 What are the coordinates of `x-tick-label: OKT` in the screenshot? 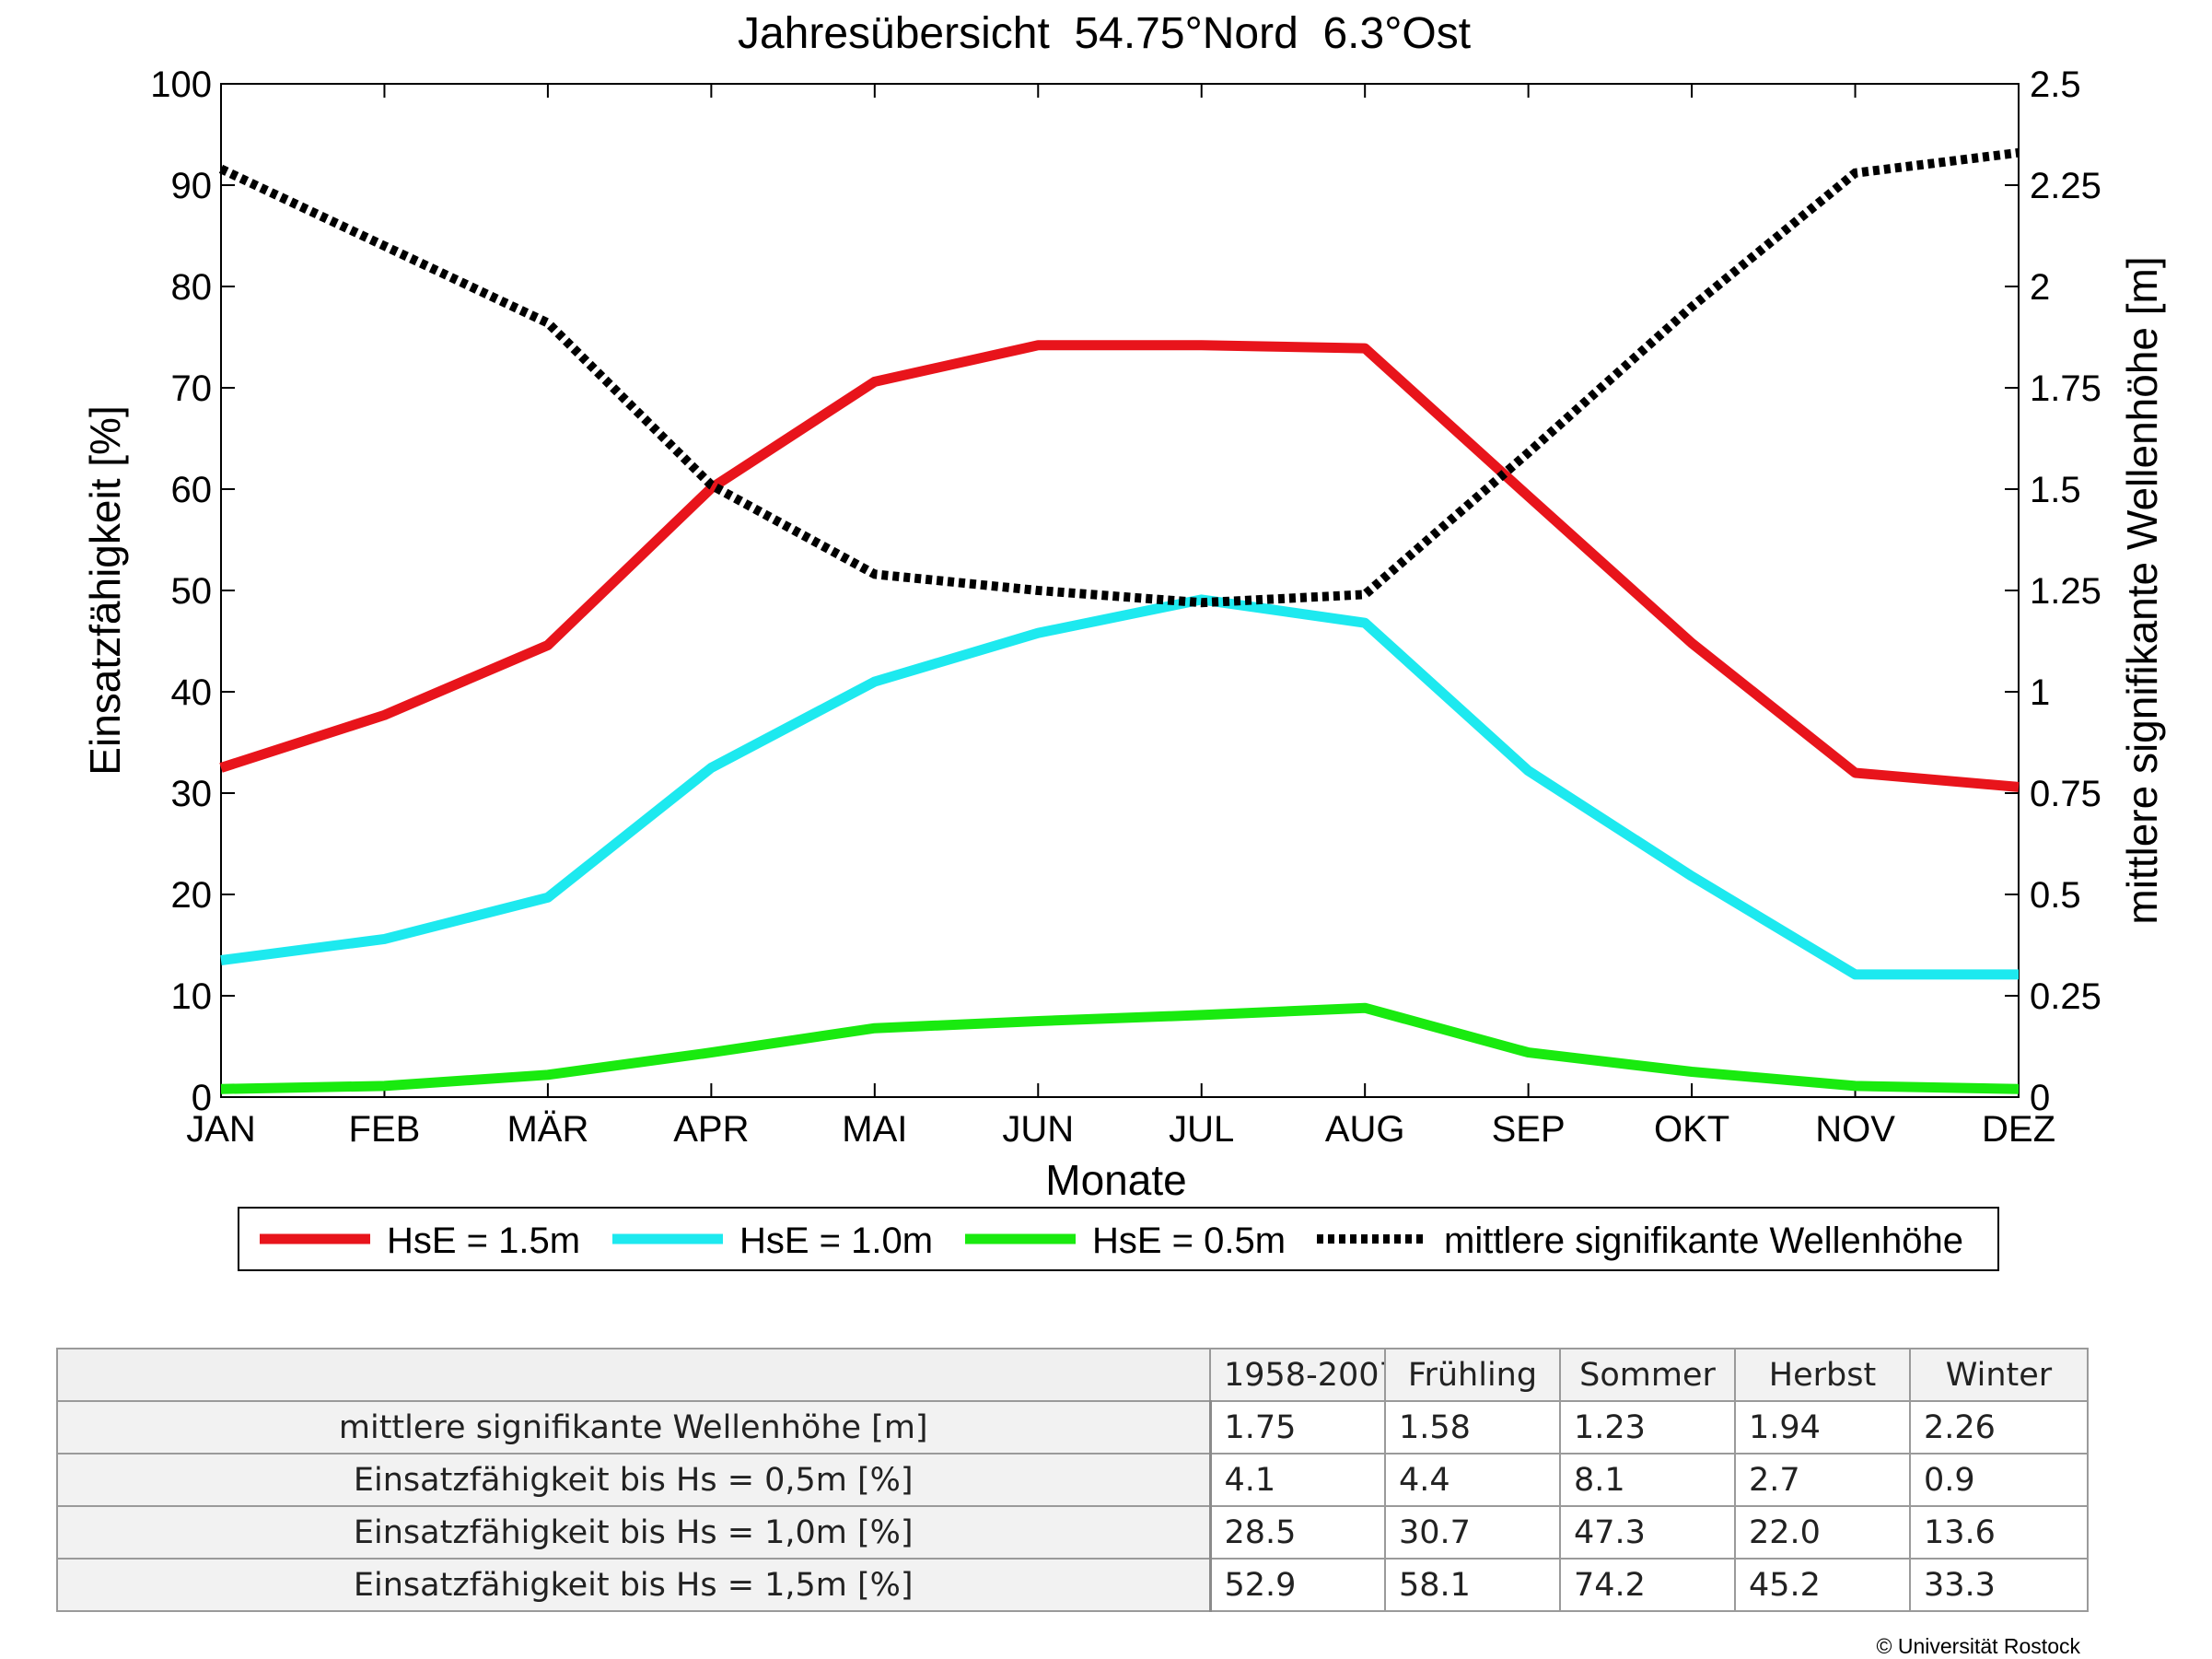 It's located at (1692, 1129).